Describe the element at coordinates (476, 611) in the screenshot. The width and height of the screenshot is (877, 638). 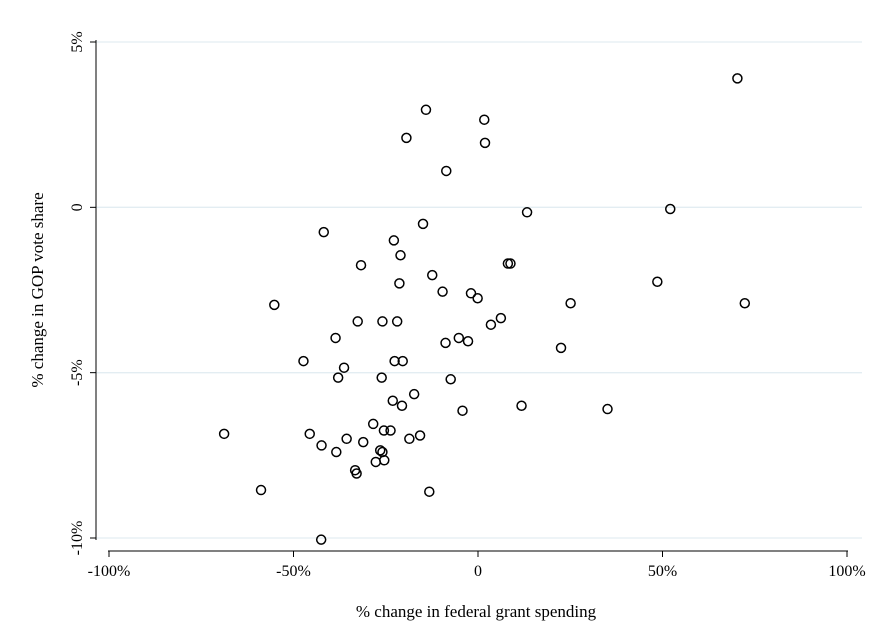
I see `x-axis-label: % change in federal grant spending` at that location.